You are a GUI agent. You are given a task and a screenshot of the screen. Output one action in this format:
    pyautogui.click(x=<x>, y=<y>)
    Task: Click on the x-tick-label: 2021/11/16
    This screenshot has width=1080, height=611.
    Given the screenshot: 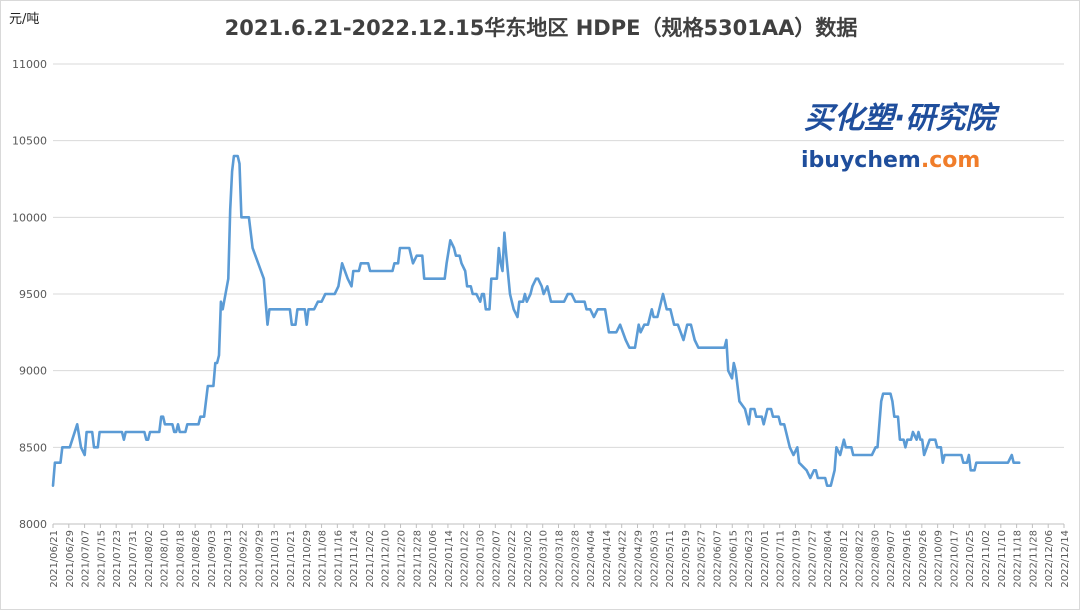 What is the action you would take?
    pyautogui.click(x=338, y=559)
    